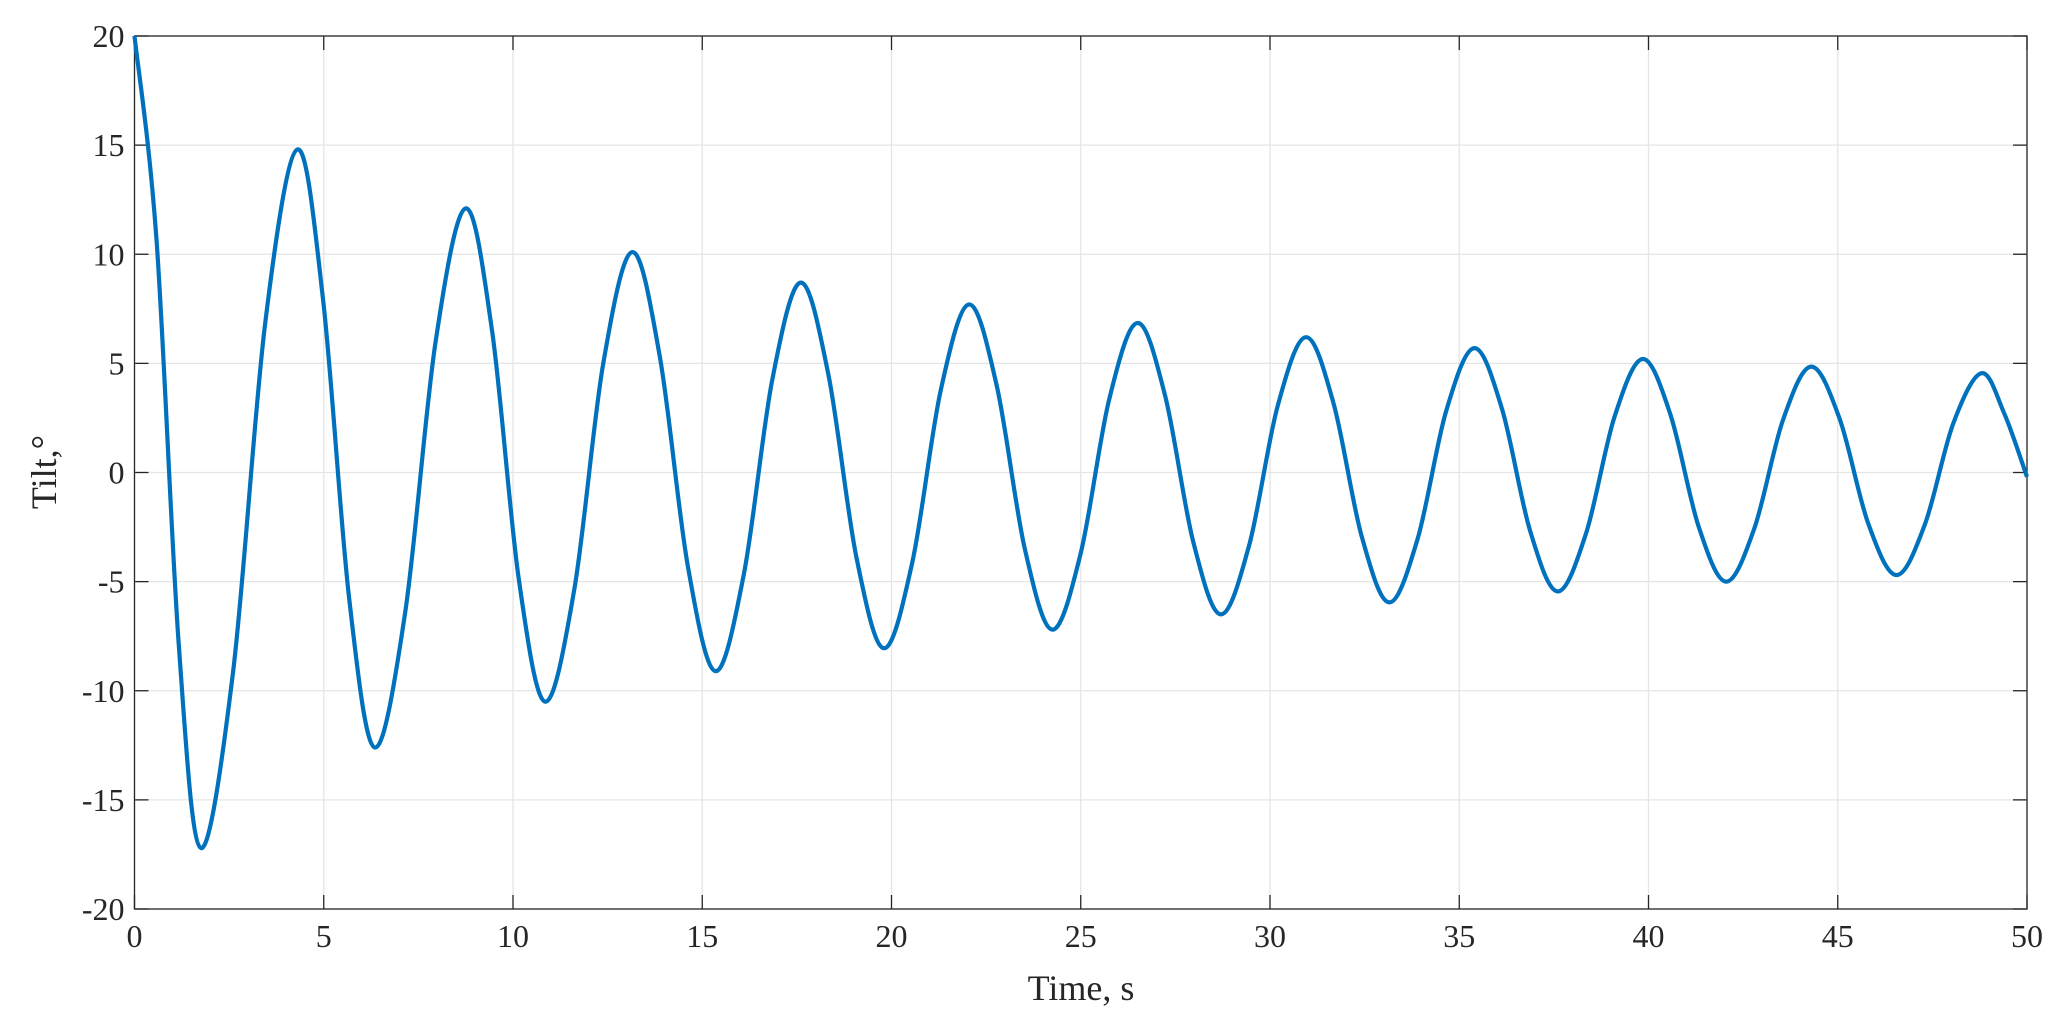 The image size is (2068, 1032). What do you see at coordinates (103, 691) in the screenshot?
I see `y-tick-label: -10` at bounding box center [103, 691].